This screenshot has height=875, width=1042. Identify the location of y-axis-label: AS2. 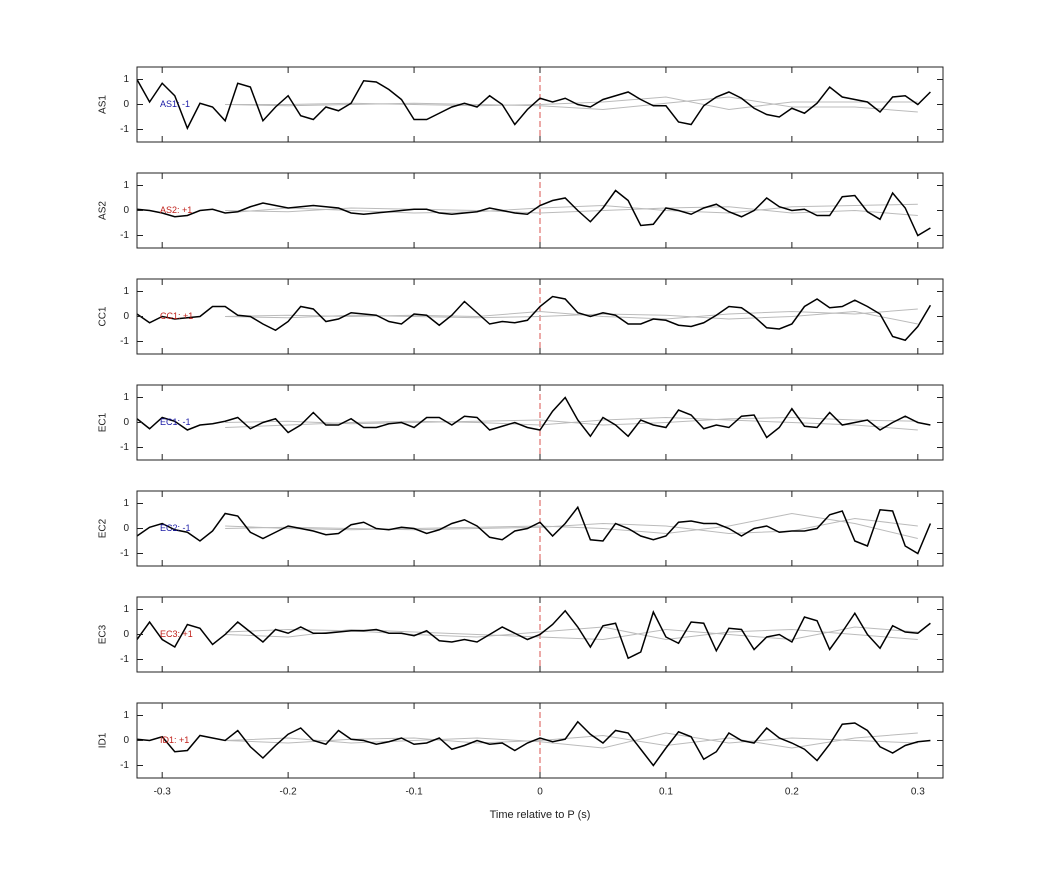
(103, 210).